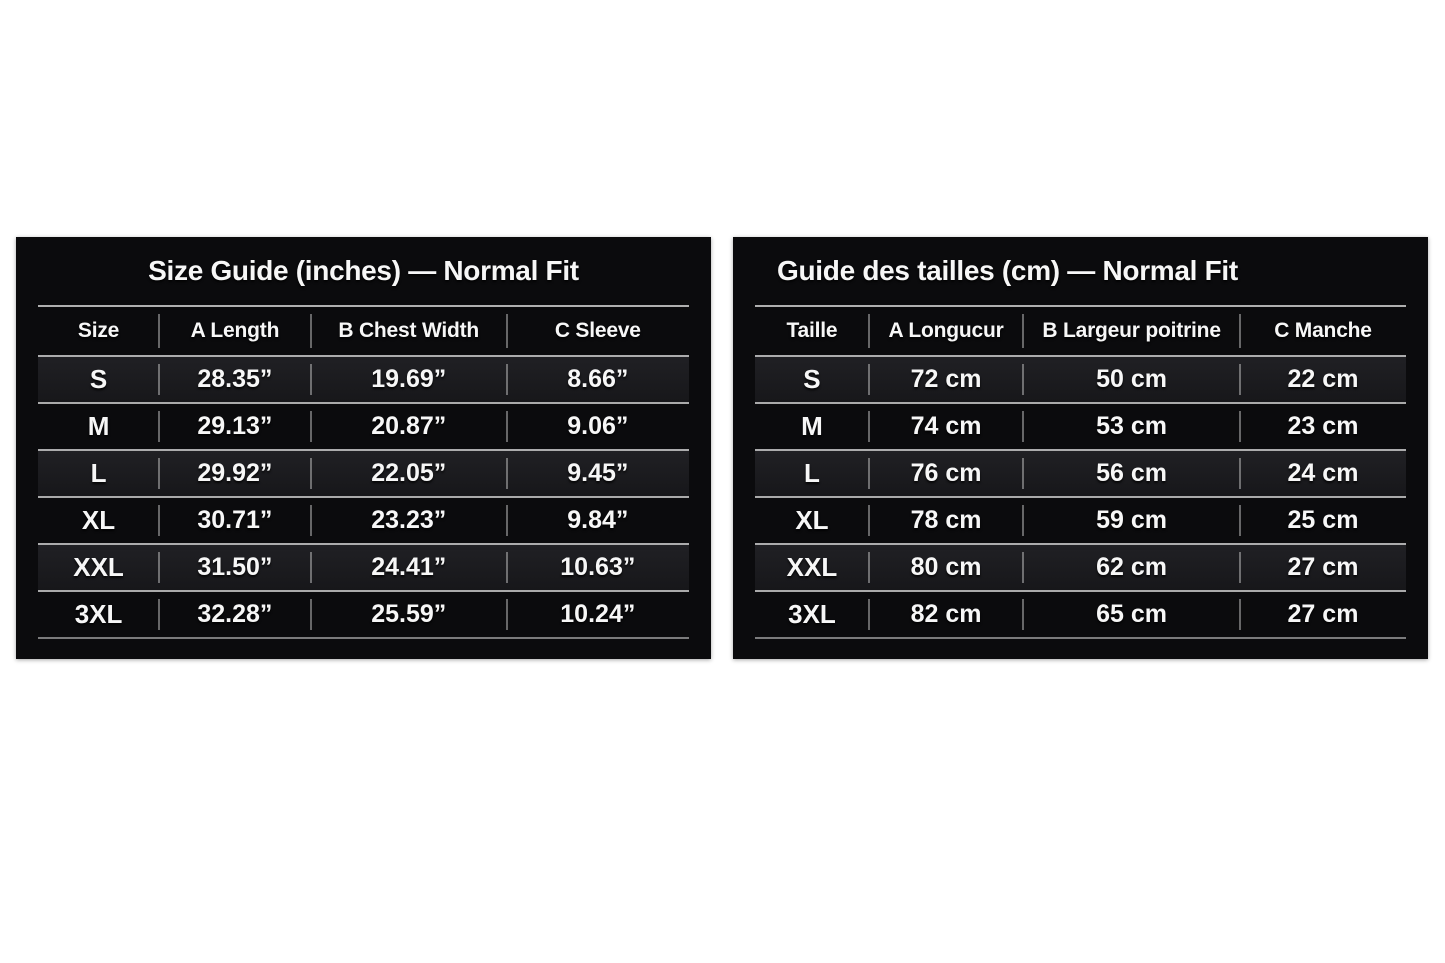  I want to click on value-cell: 29.92”, so click(234, 473).